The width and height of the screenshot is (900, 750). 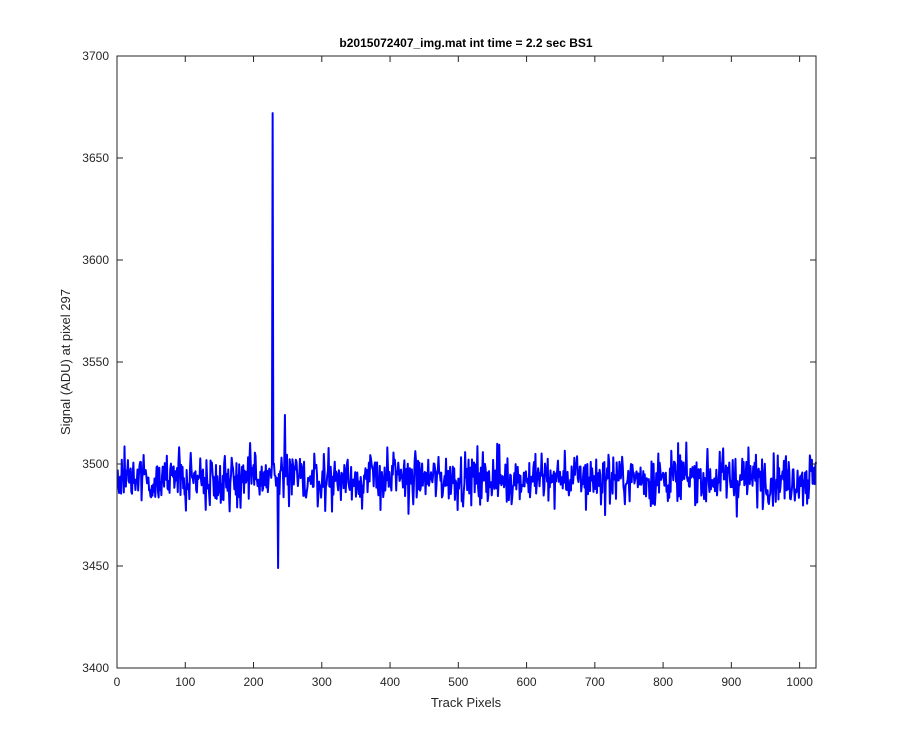 I want to click on x-tick-label: 500, so click(x=458, y=682).